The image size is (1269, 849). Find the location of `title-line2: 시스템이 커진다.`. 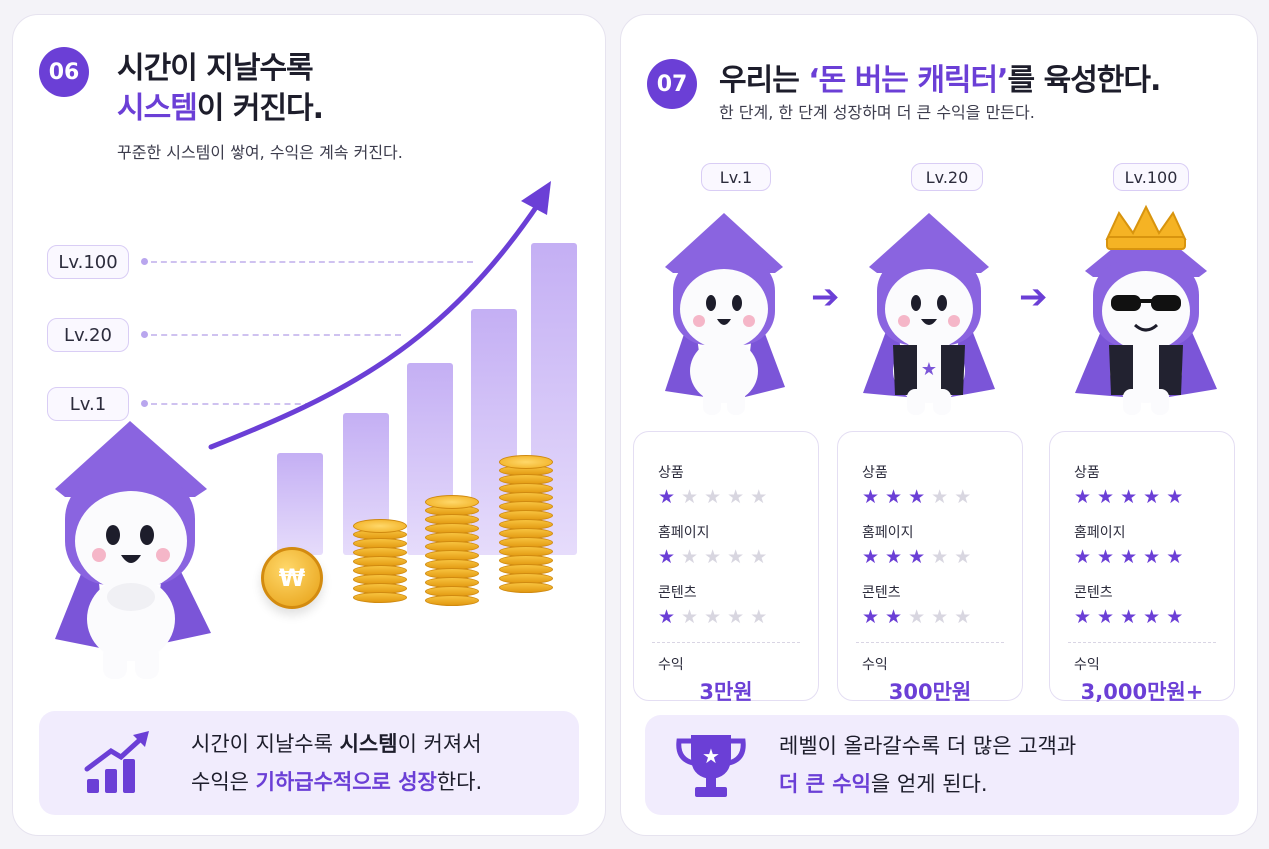

title-line2: 시스템이 커진다. is located at coordinates (220, 109).